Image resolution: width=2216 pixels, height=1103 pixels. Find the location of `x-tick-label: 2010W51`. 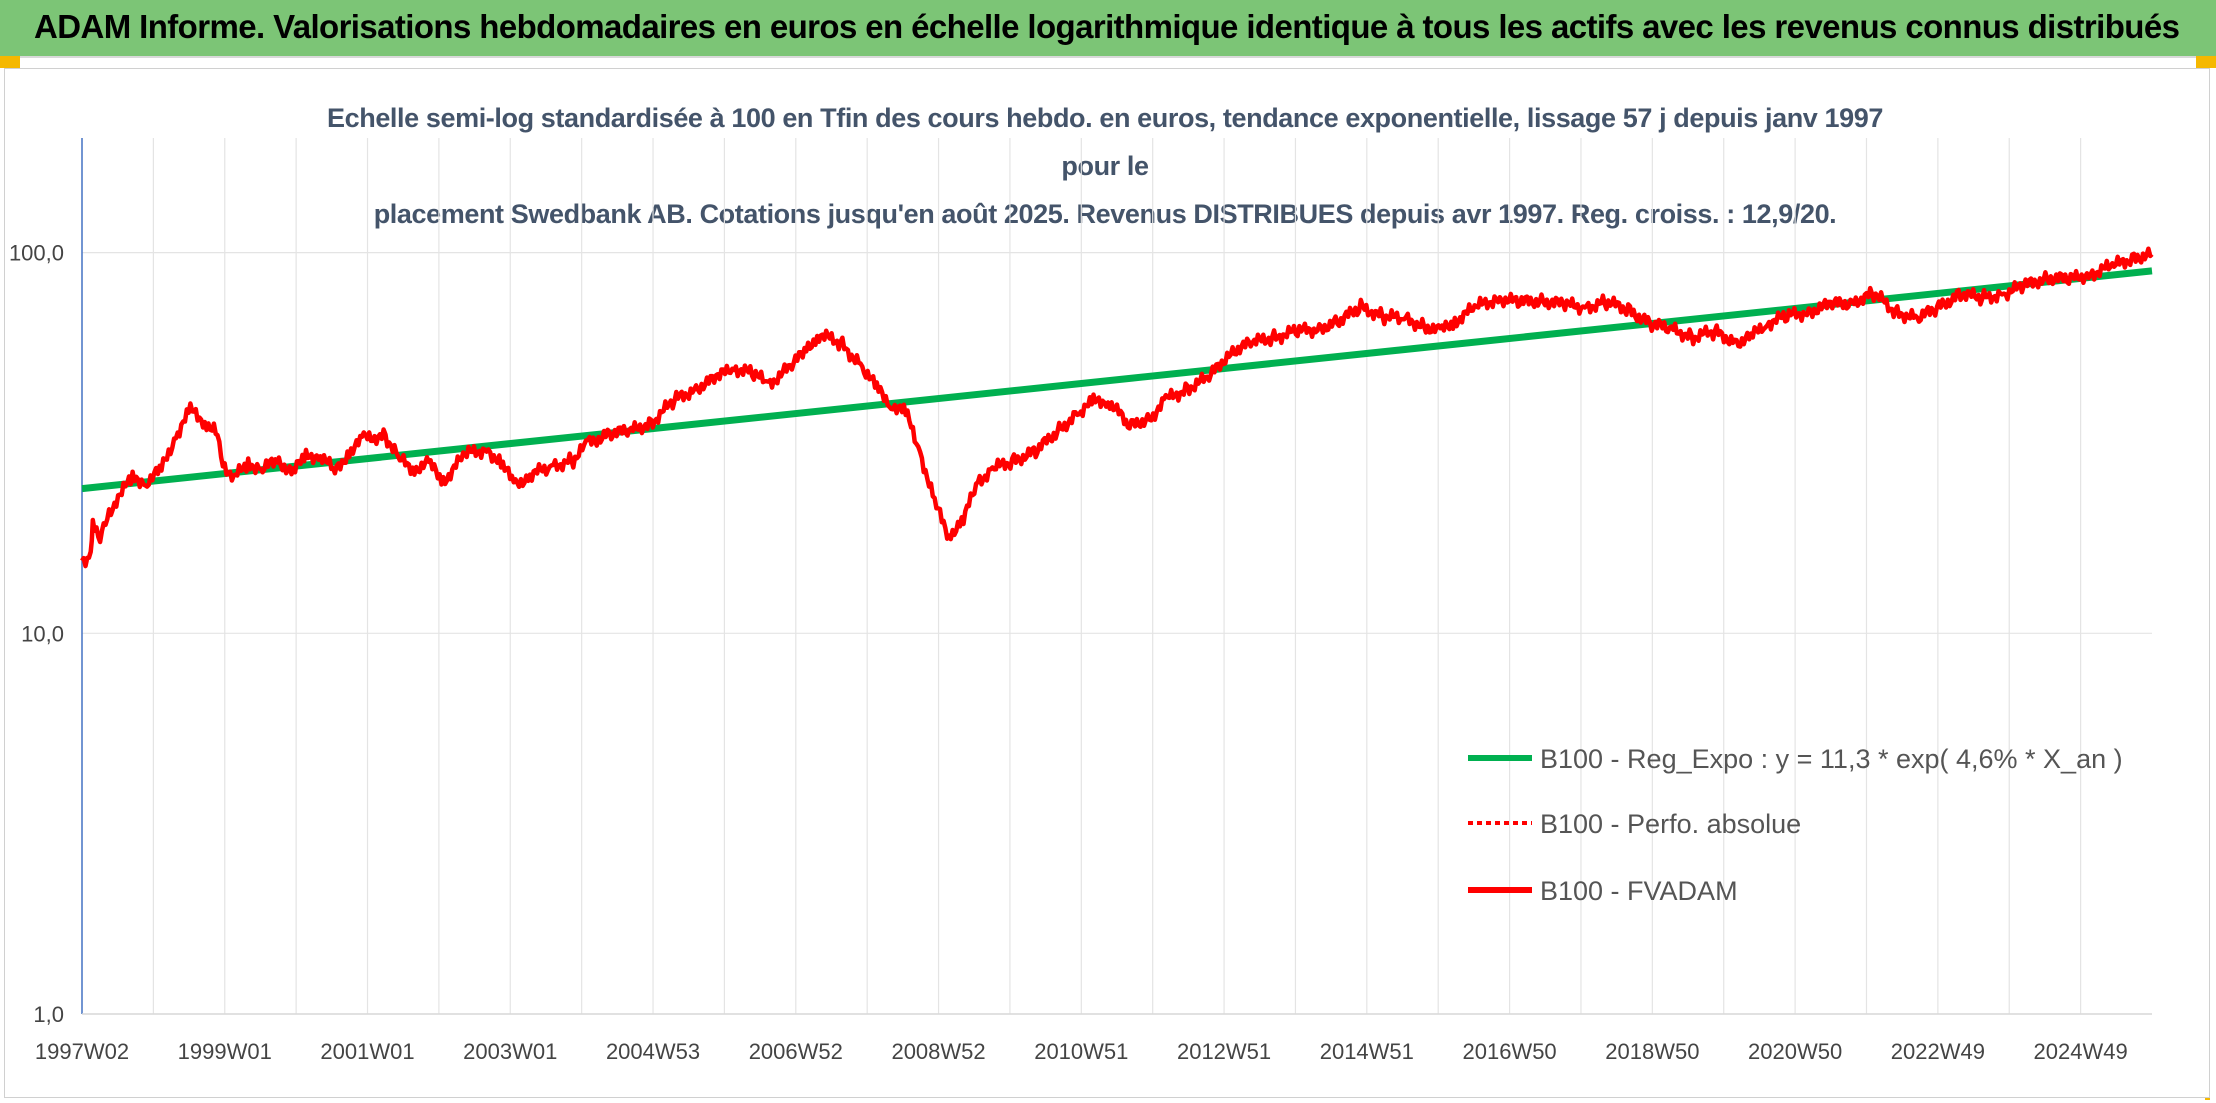

x-tick-label: 2010W51 is located at coordinates (1081, 1051).